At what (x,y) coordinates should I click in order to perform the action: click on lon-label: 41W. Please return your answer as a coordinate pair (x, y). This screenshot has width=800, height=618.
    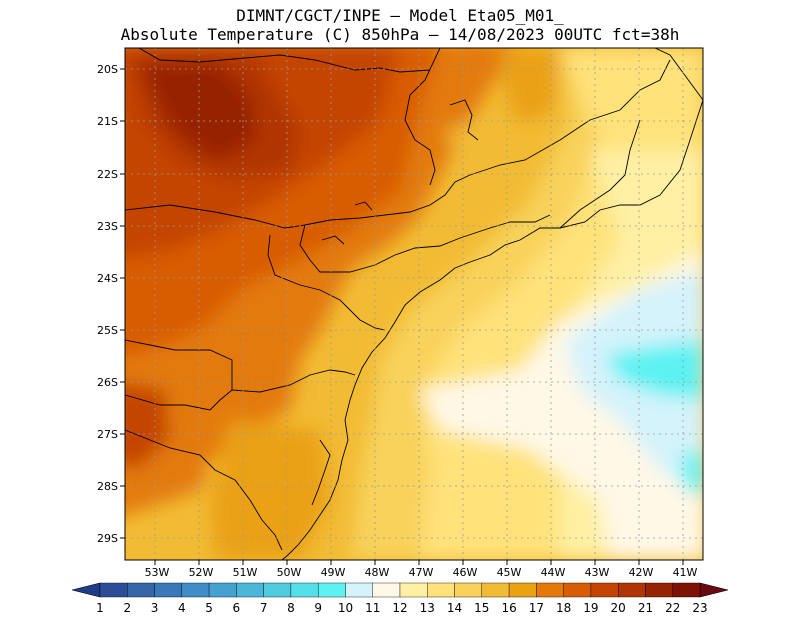
    Looking at the image, I should click on (685, 572).